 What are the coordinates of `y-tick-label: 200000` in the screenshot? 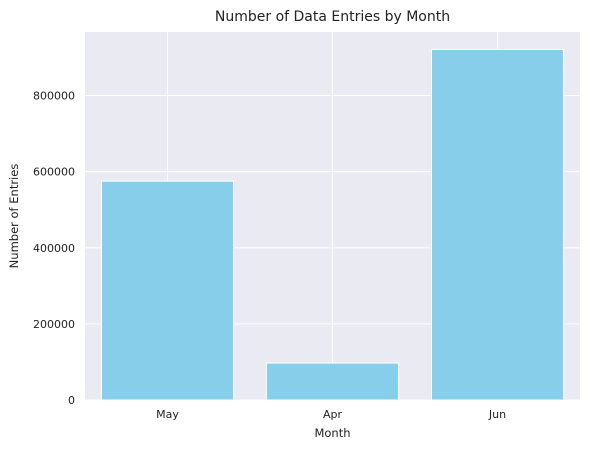 It's located at (54, 324).